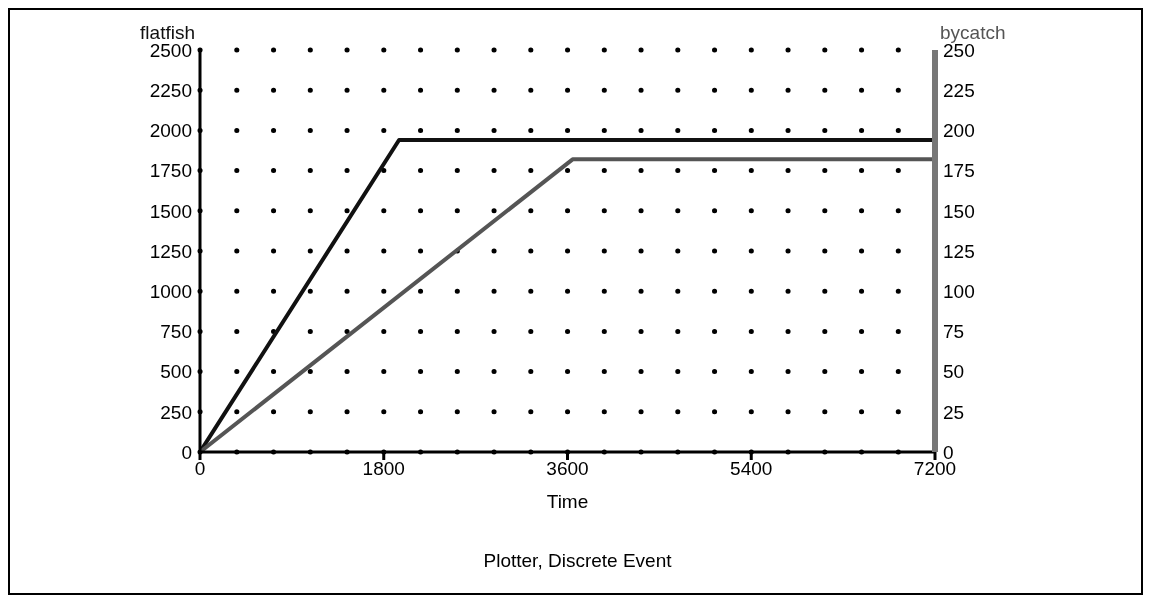 This screenshot has width=1151, height=595. What do you see at coordinates (959, 171) in the screenshot?
I see `y2-tick-label: 175` at bounding box center [959, 171].